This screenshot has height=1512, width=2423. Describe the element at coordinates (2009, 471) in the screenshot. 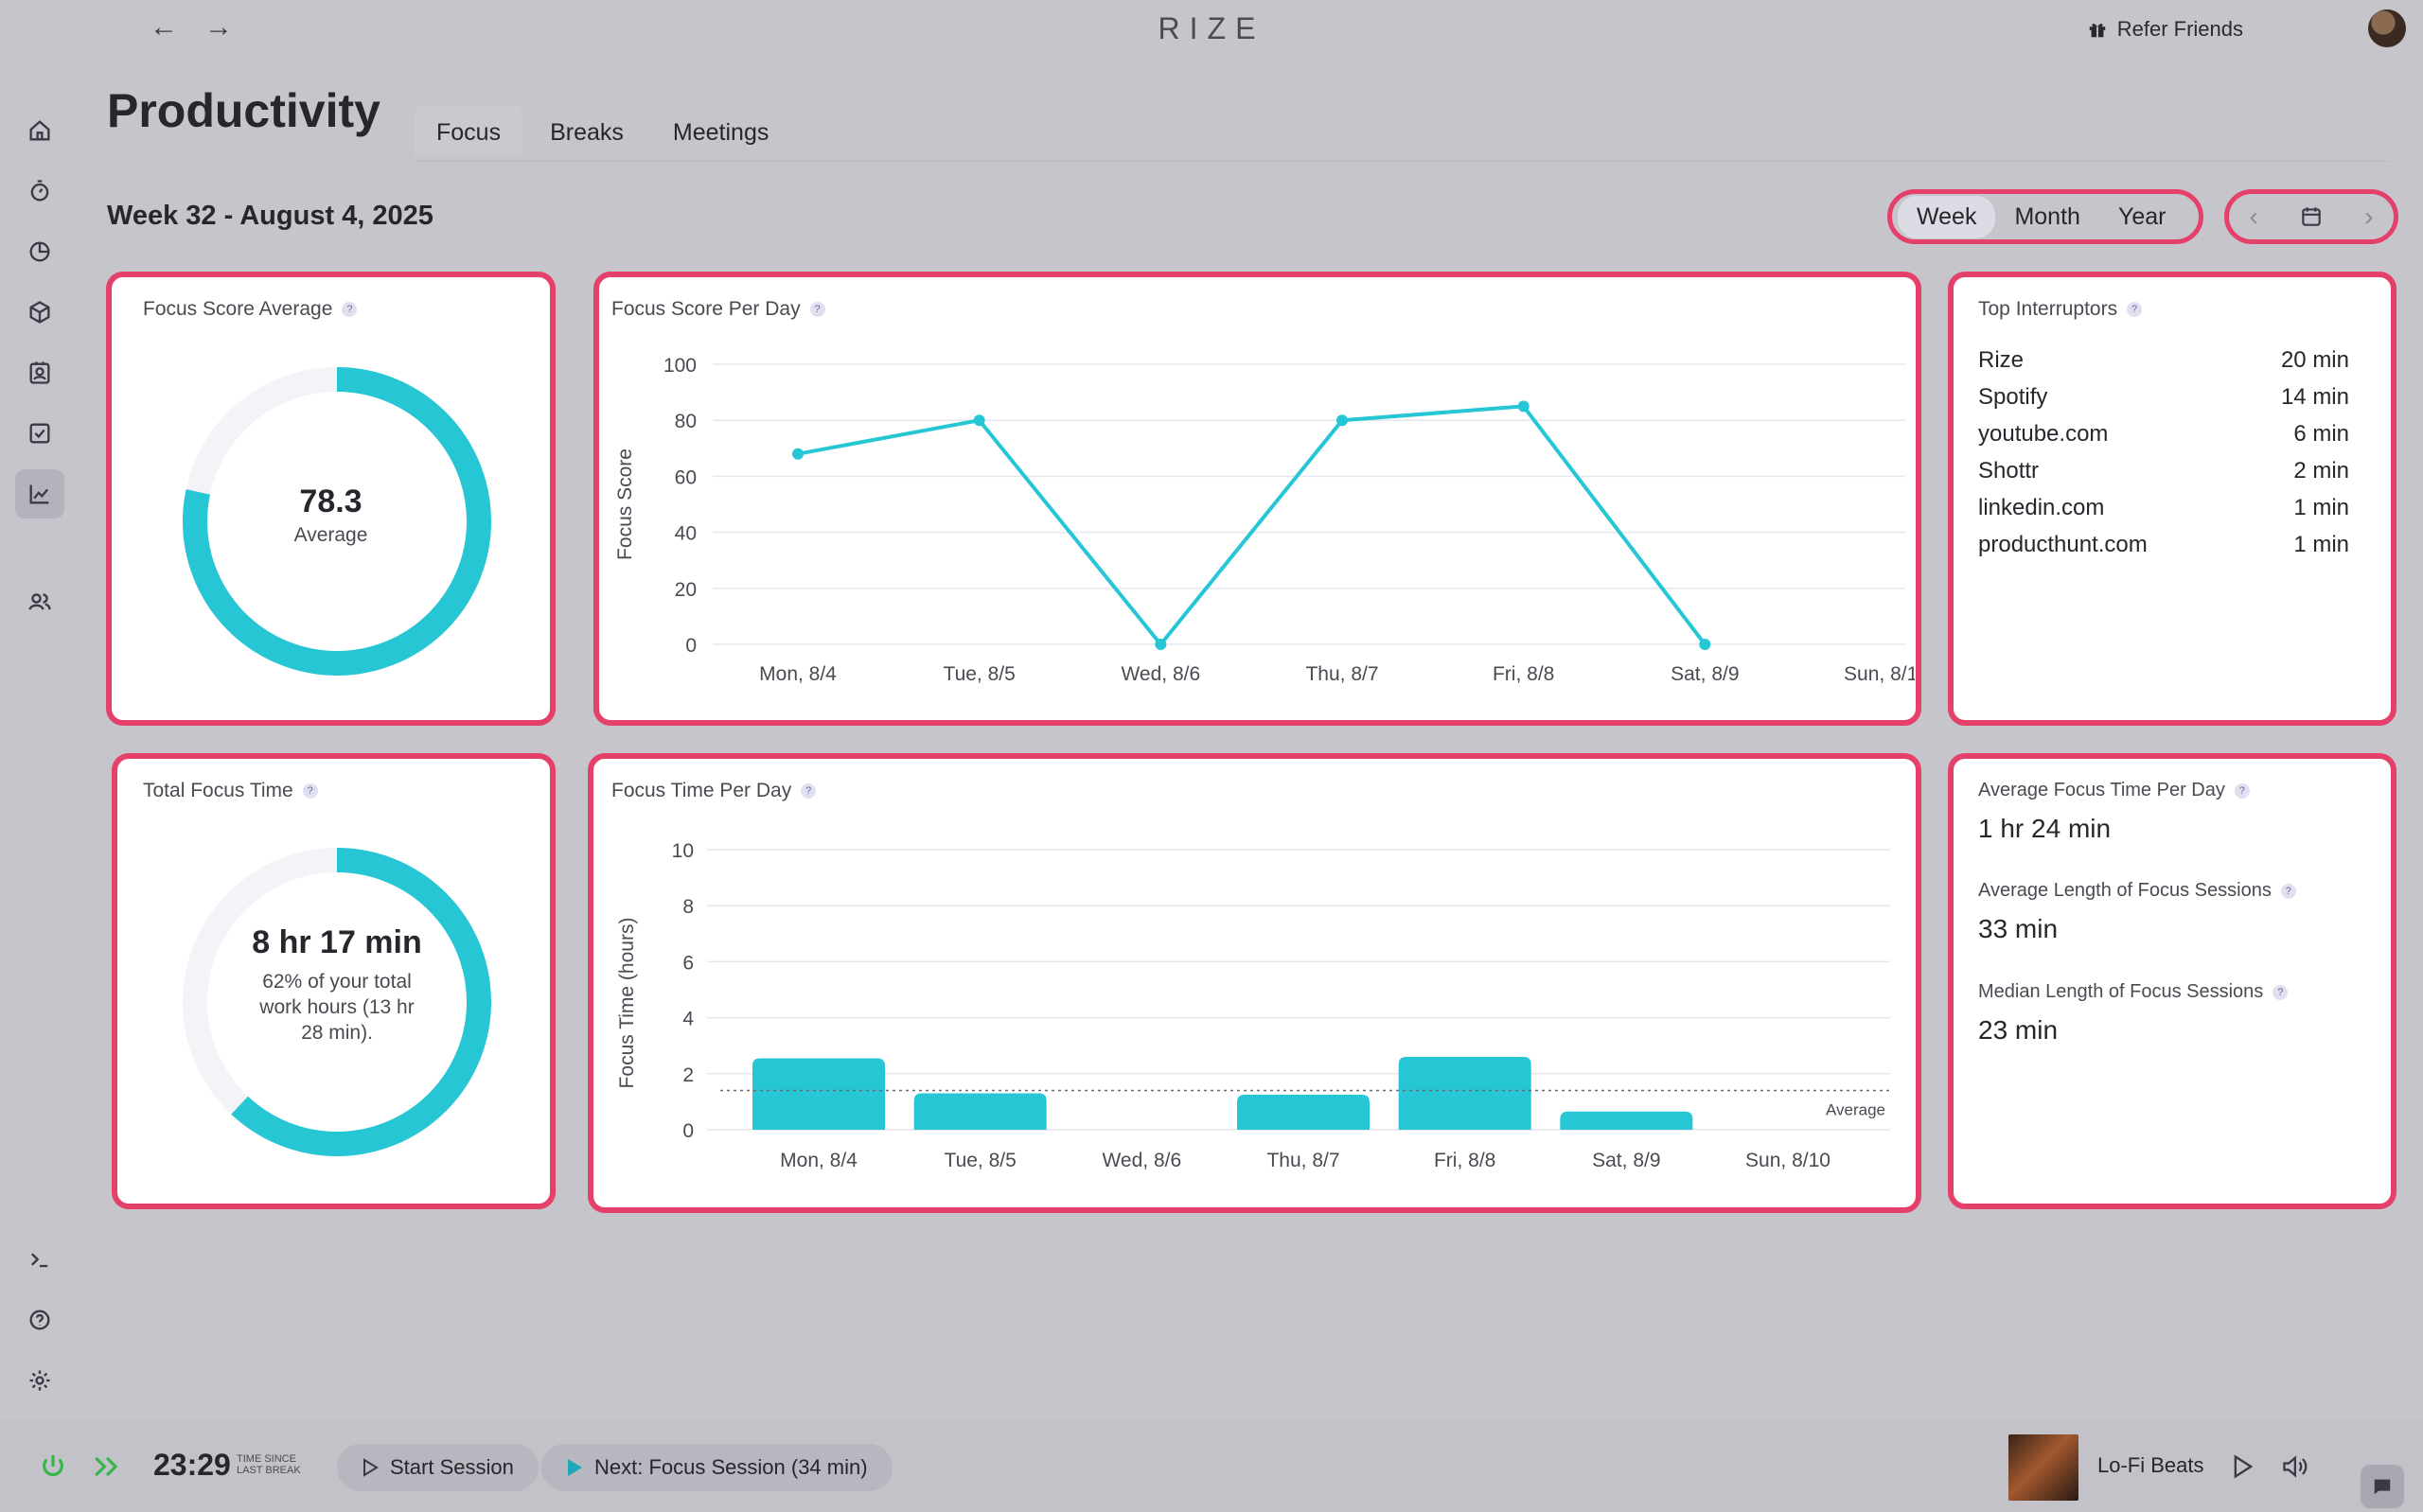

I see `interruptor-name: Shottr` at that location.